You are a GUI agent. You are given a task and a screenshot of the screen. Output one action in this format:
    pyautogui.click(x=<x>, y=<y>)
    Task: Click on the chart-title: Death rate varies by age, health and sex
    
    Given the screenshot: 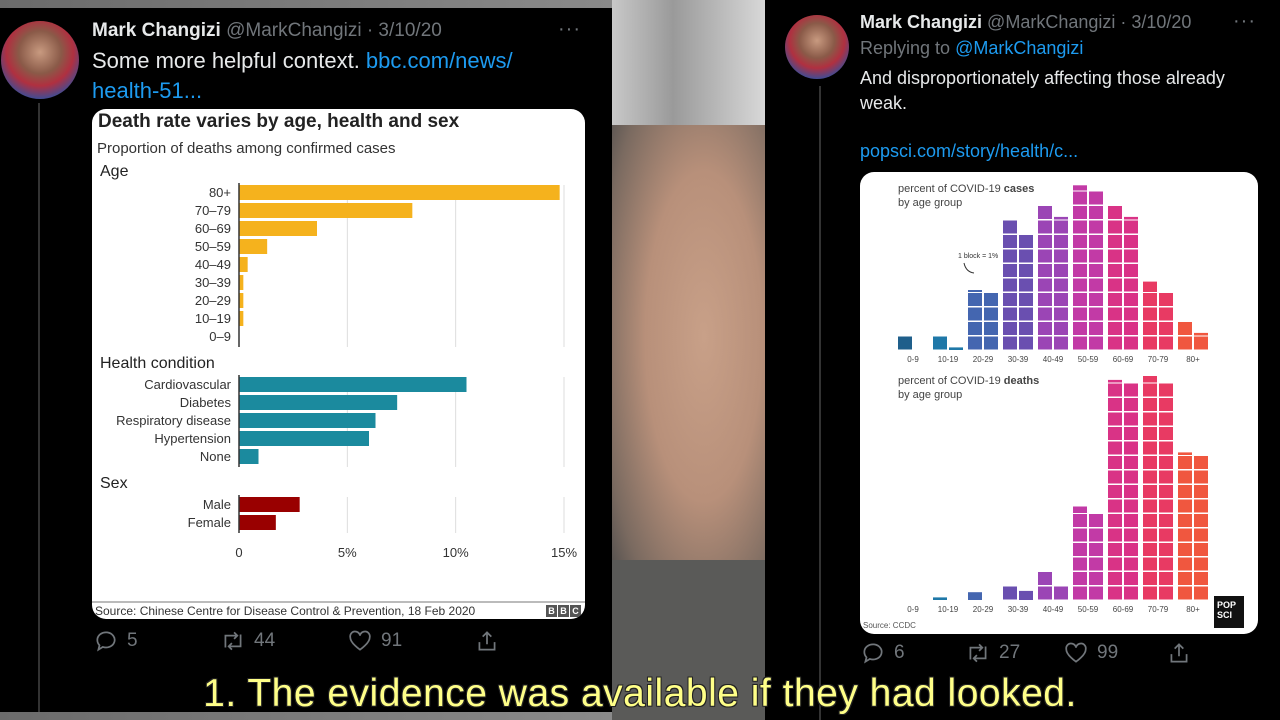 What is the action you would take?
    pyautogui.click(x=279, y=121)
    